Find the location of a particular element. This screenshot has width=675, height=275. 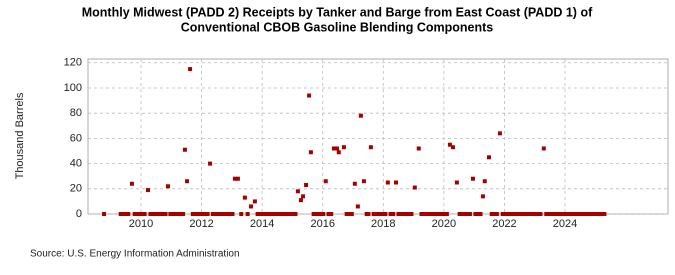

y-tick-label: 60 is located at coordinates (76, 138).